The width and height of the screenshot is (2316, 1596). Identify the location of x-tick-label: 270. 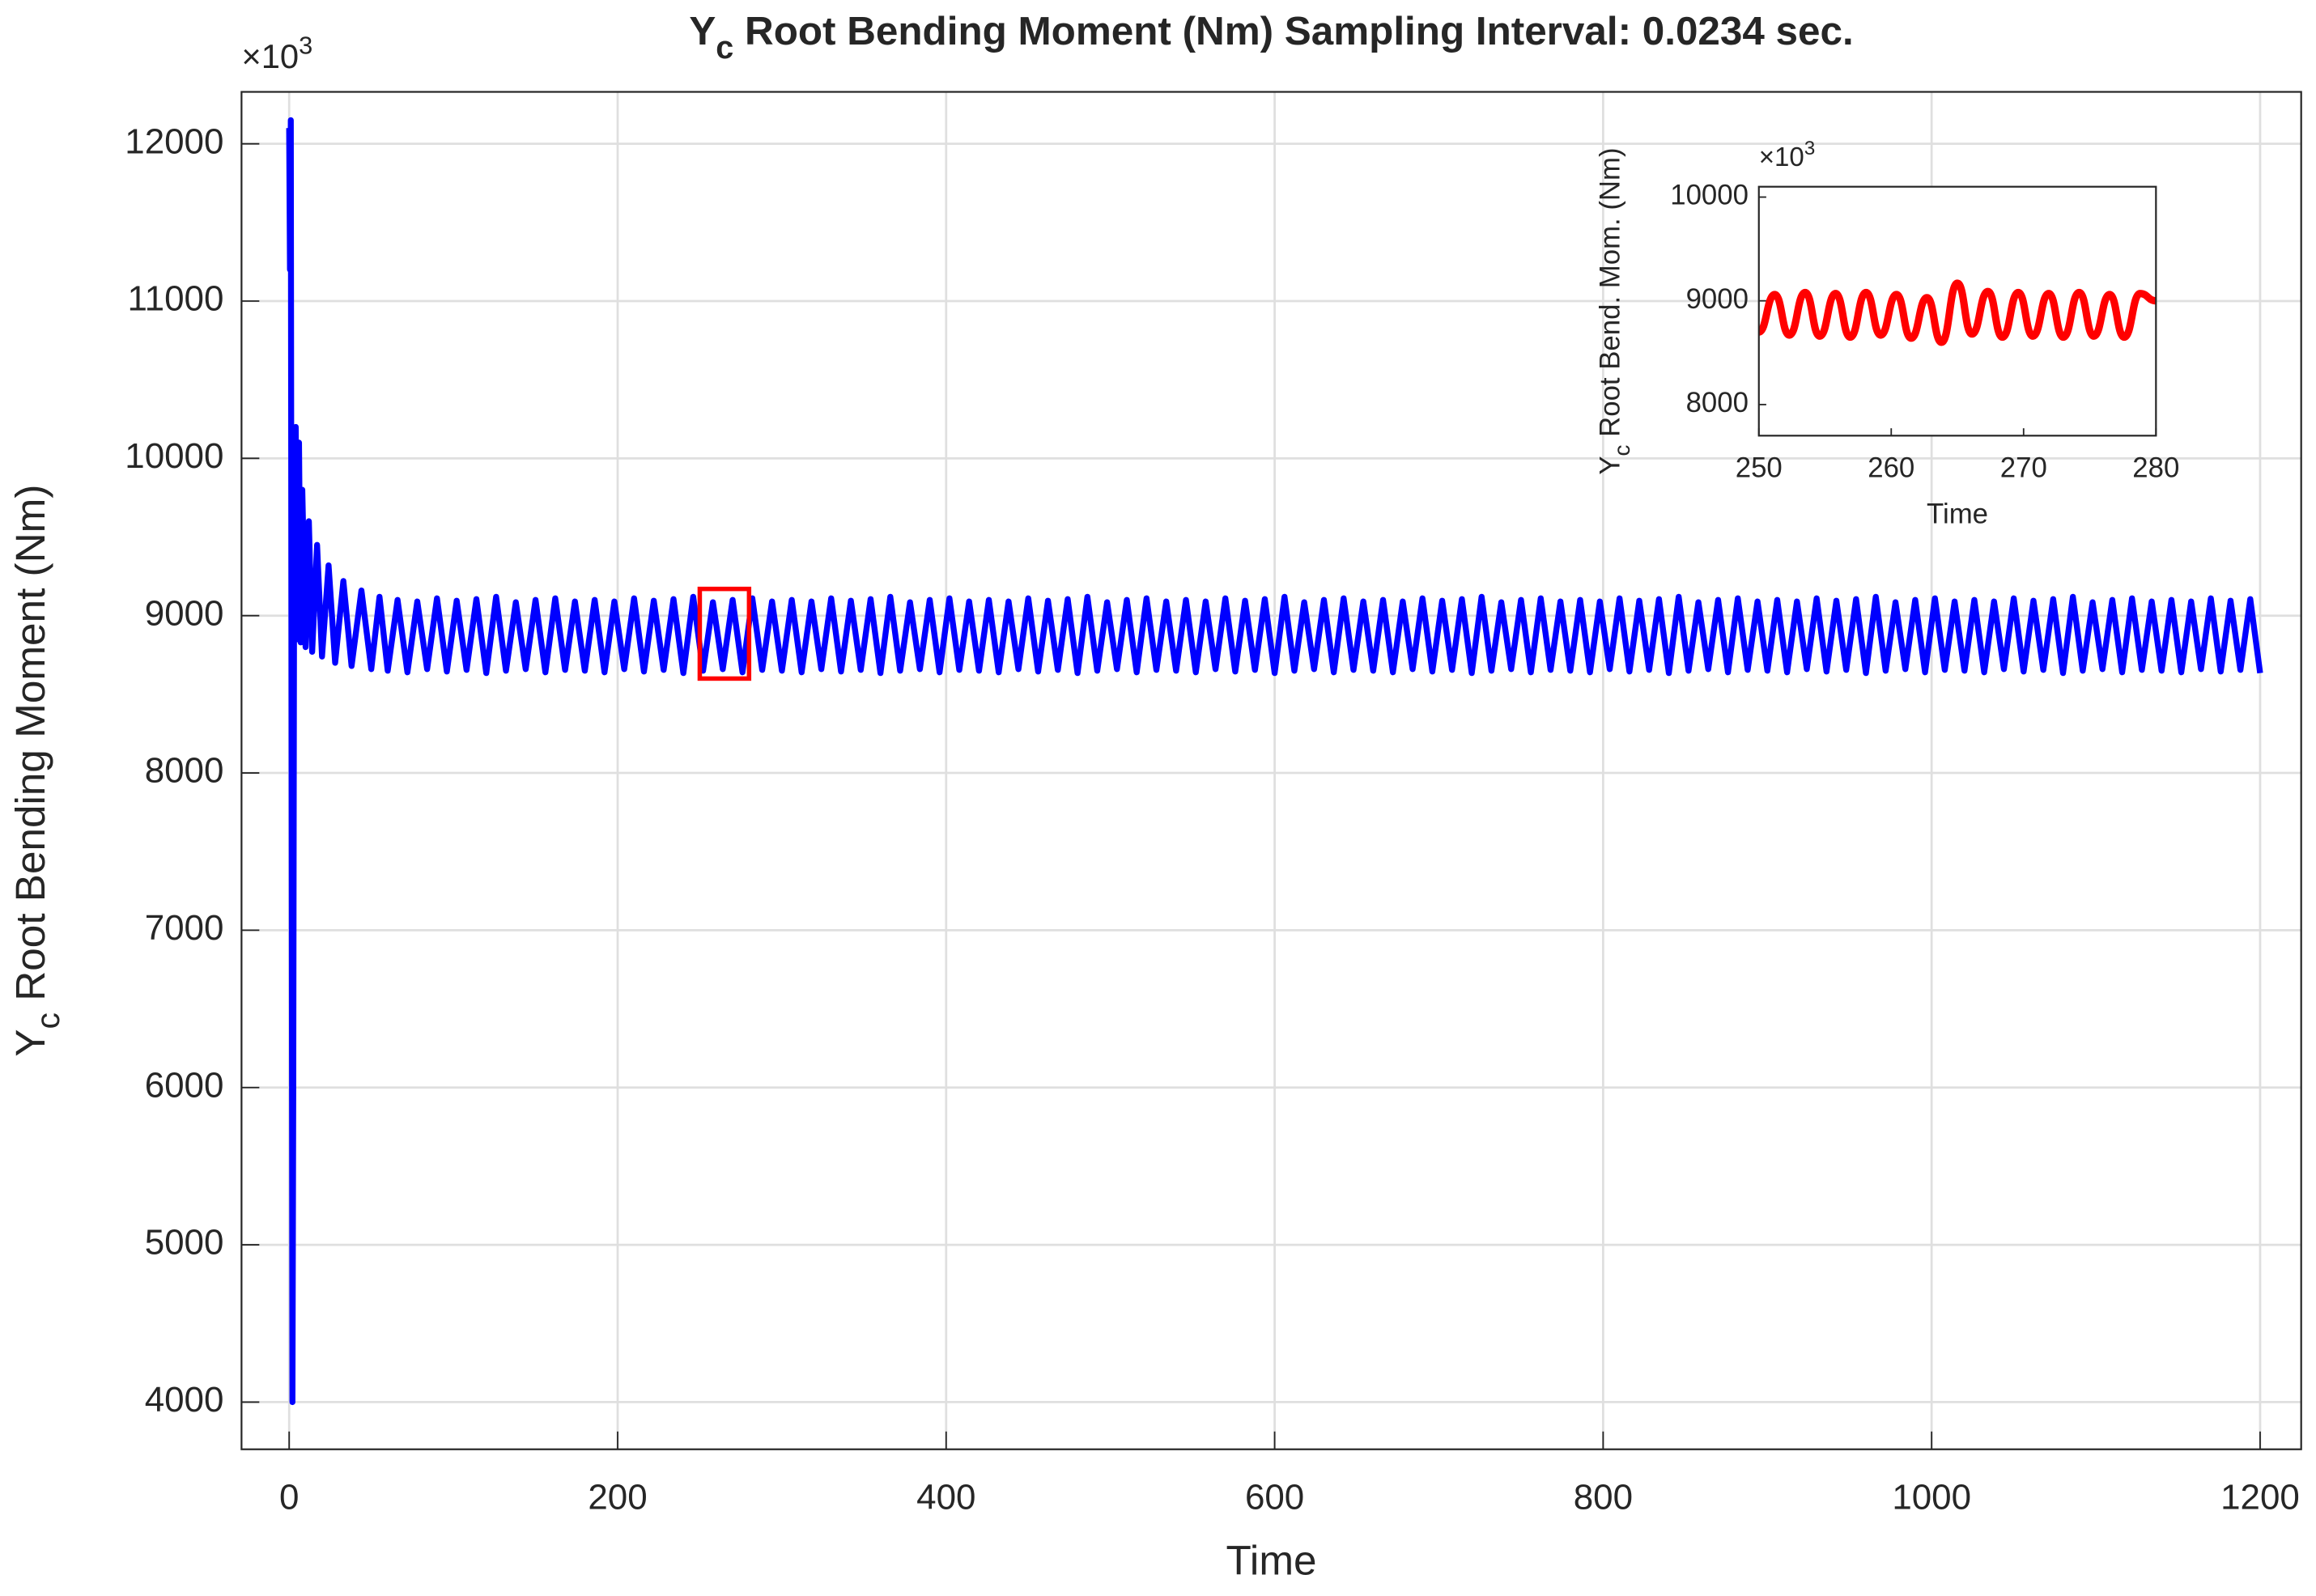
(2024, 469).